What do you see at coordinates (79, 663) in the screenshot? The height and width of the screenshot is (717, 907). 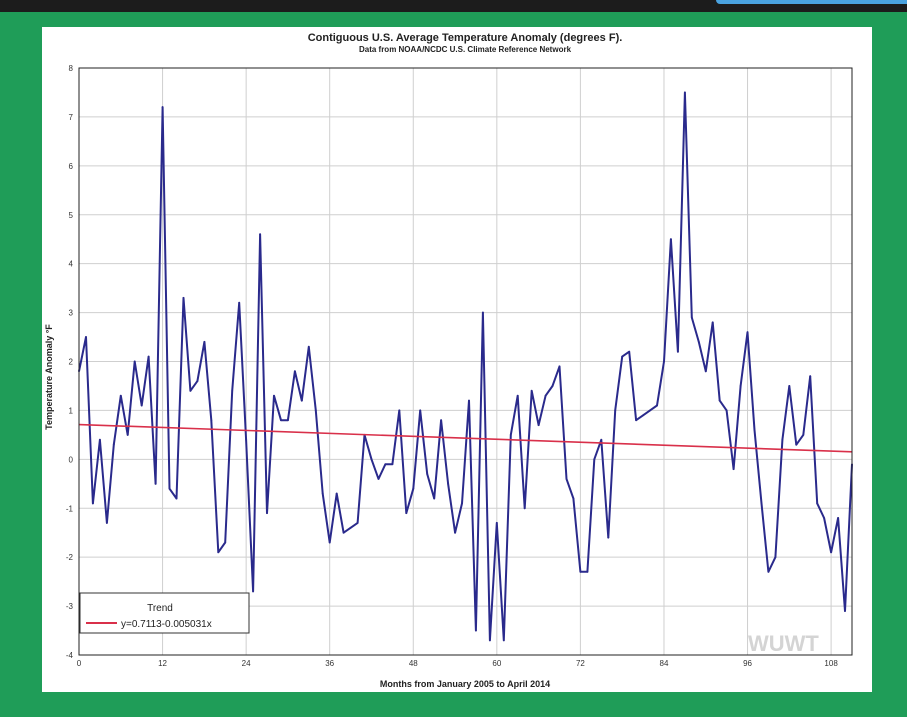 I see `x-tick-label: 0` at bounding box center [79, 663].